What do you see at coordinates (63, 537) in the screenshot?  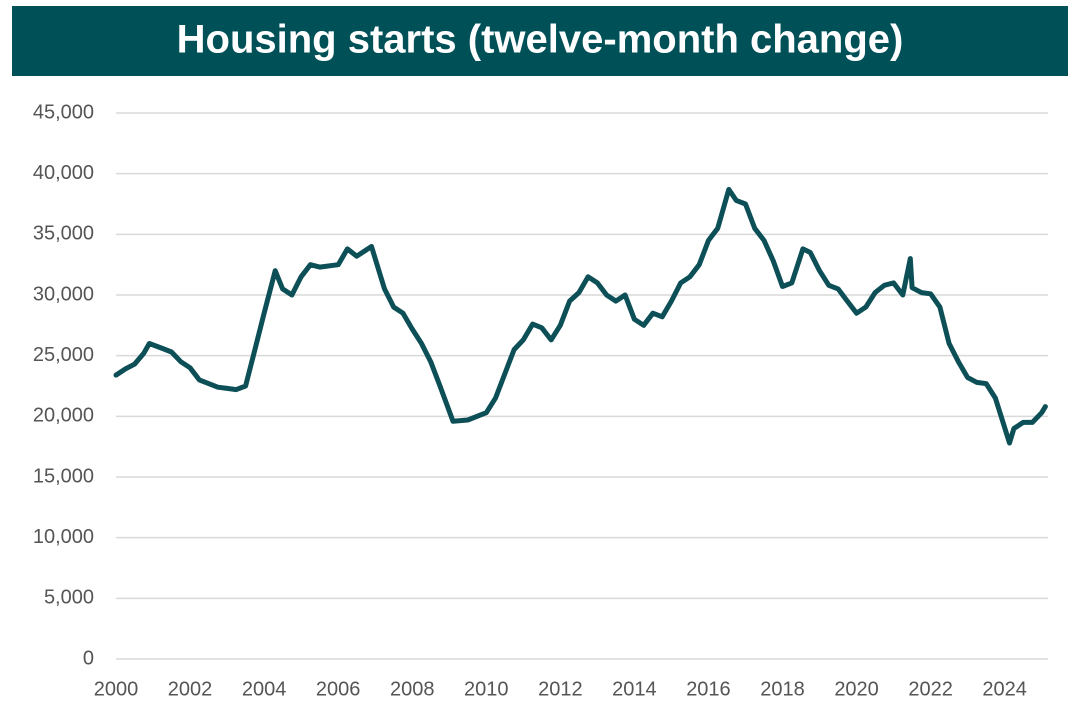 I see `y-tick-label: 10,000` at bounding box center [63, 537].